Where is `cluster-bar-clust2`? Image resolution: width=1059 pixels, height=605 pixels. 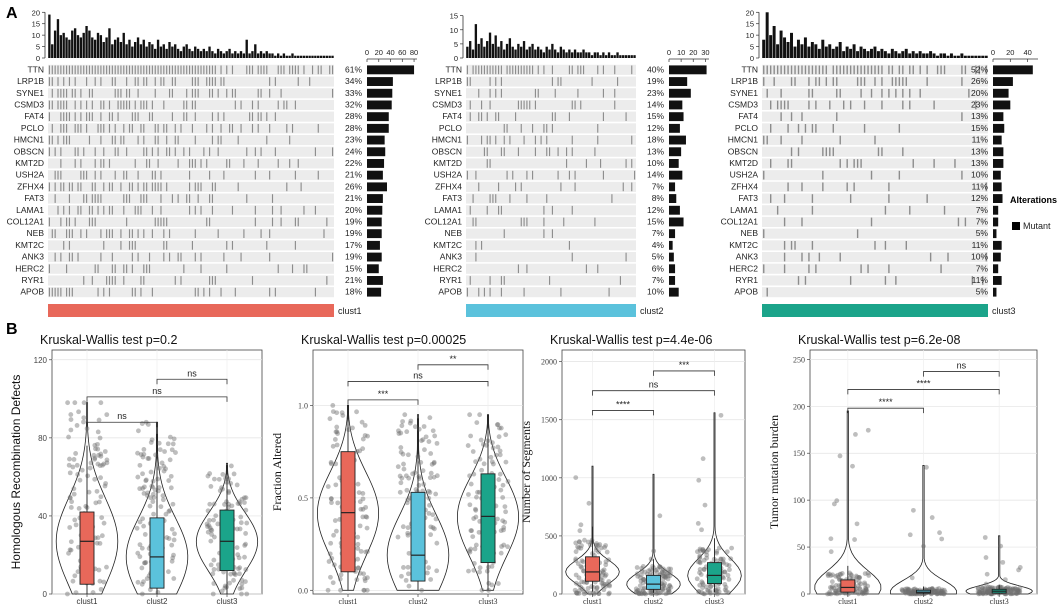 cluster-bar-clust2 is located at coordinates (551, 310).